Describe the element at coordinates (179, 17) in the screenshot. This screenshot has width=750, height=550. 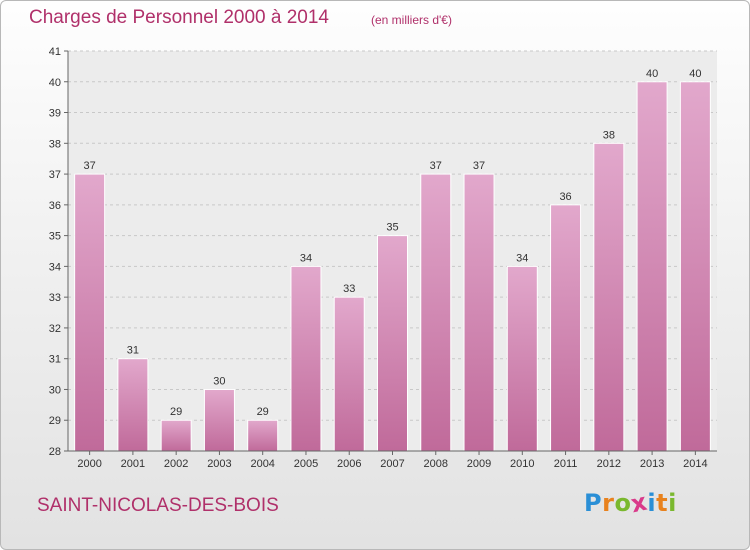
I see `chart-title: Charges de Personnel 2000 à 2014` at that location.